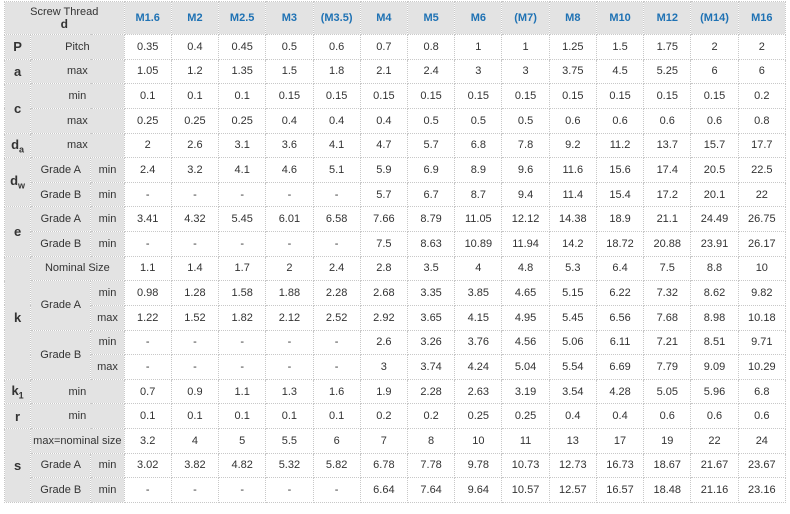 This screenshot has width=790, height=514. Describe the element at coordinates (762, 441) in the screenshot. I see `table-cell: 24` at that location.